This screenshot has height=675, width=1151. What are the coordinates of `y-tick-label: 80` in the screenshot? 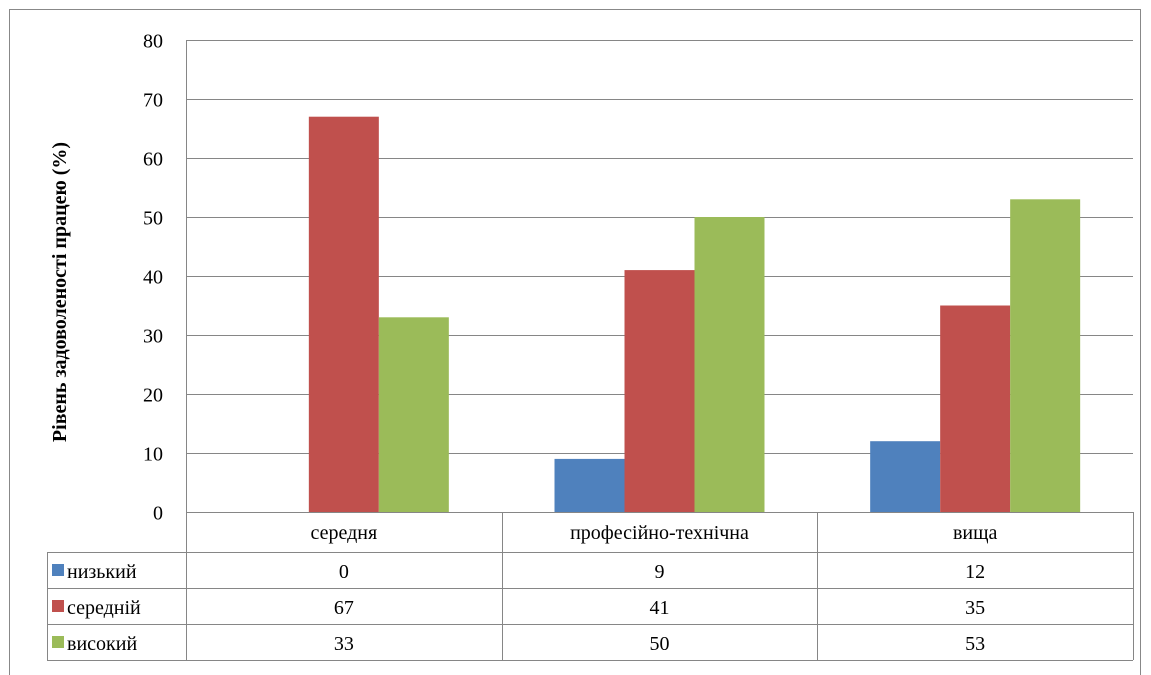 It's located at (153, 42).